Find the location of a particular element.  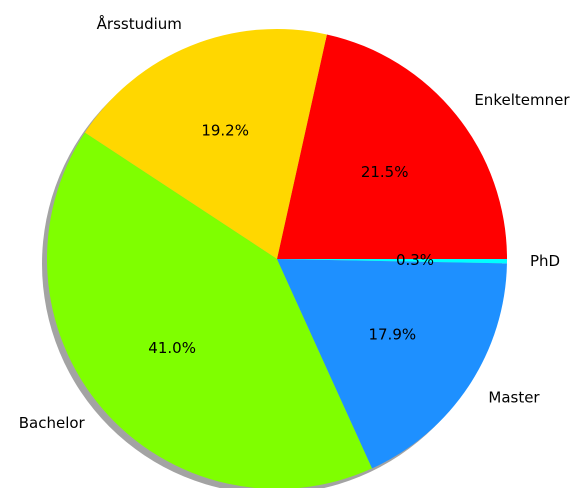

slice-label: PhD is located at coordinates (545, 261).